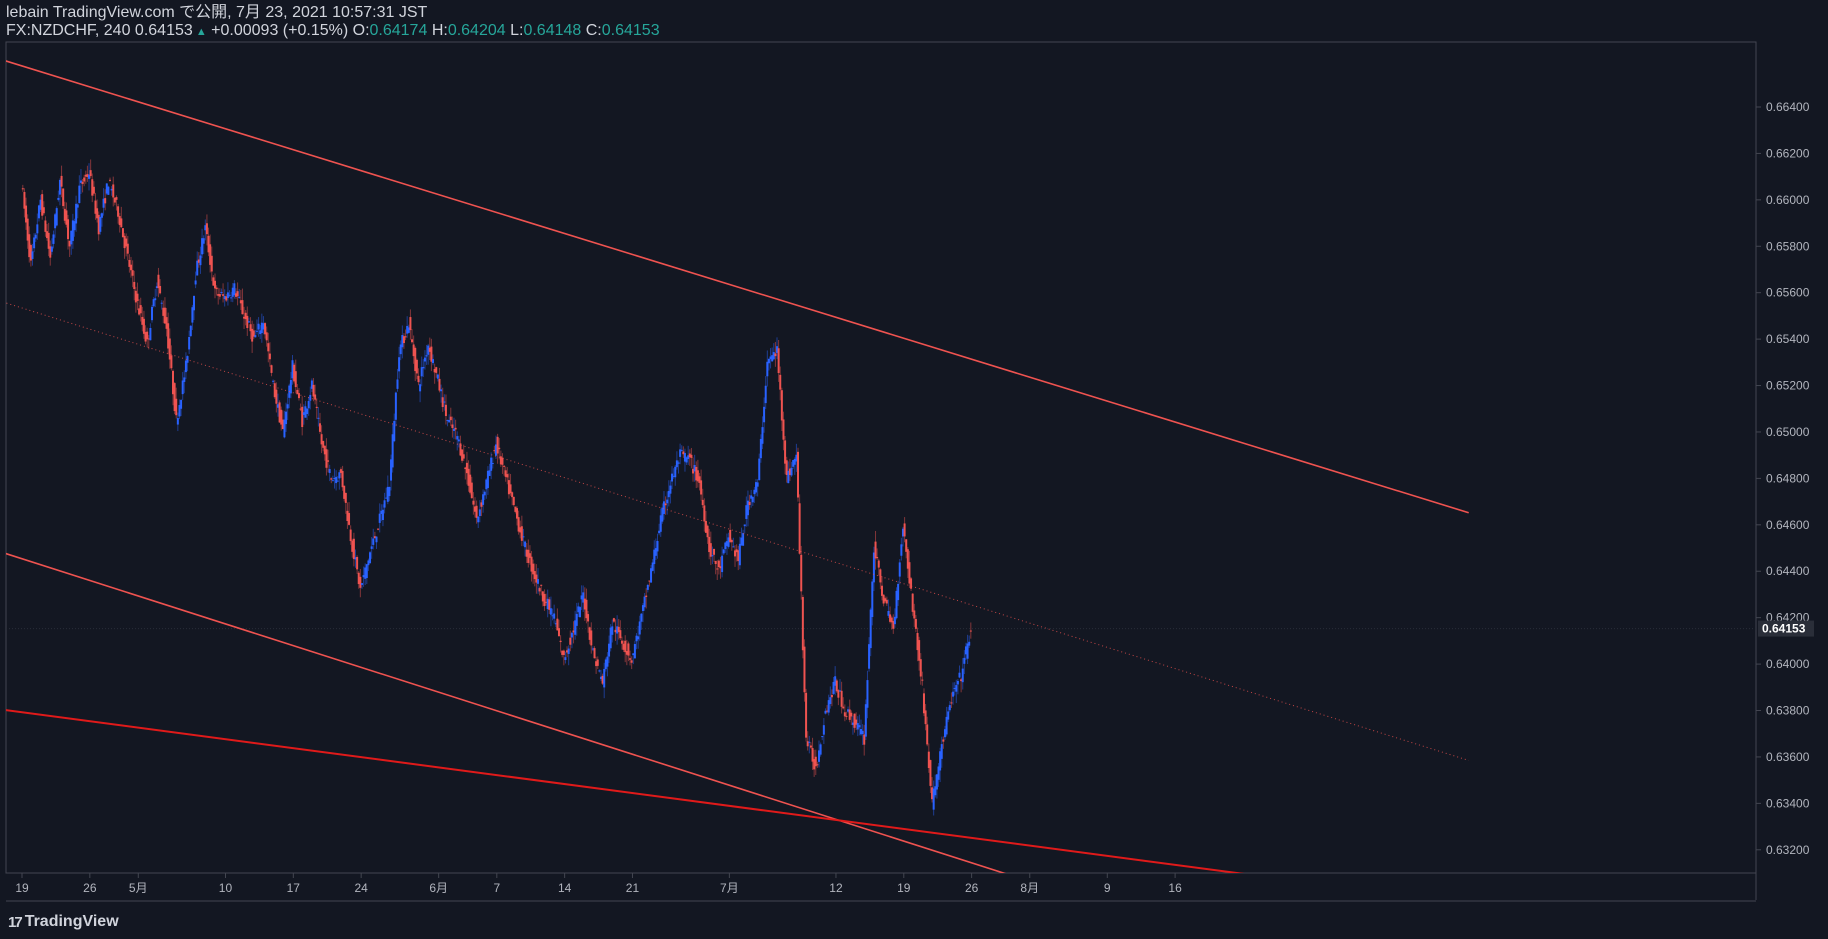  I want to click on close-value: 0.64153, so click(630, 30).